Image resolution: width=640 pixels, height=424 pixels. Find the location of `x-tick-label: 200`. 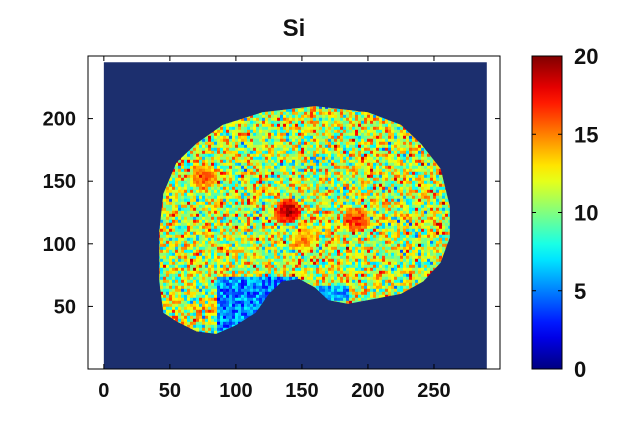

x-tick-label: 200 is located at coordinates (367, 391).